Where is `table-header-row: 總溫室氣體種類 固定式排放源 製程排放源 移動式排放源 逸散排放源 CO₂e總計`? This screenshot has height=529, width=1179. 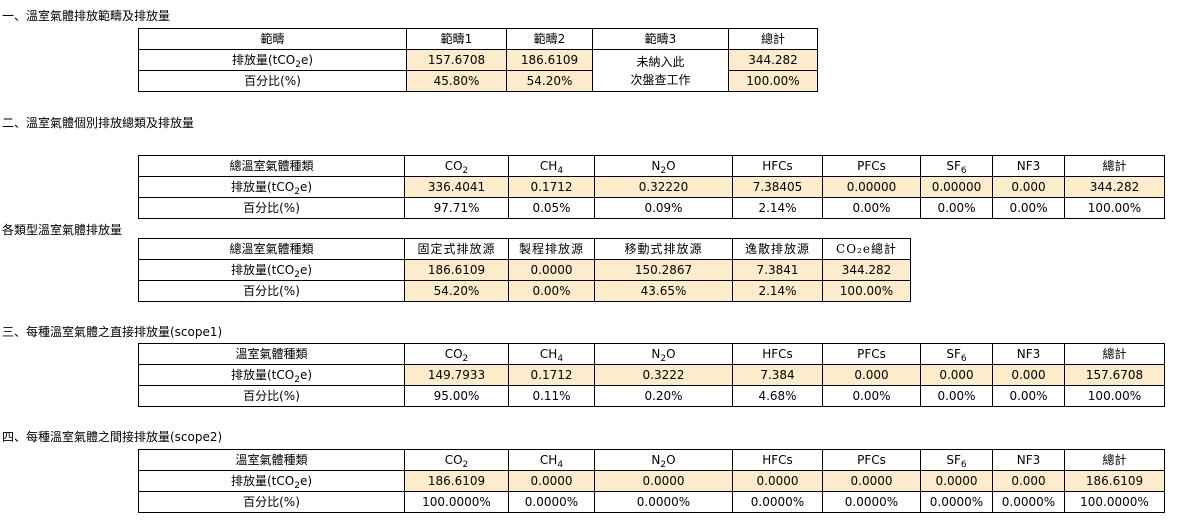
table-header-row: 總溫室氣體種類 固定式排放源 製程排放源 移動式排放源 逸散排放源 CO₂e總計 is located at coordinates (524, 249).